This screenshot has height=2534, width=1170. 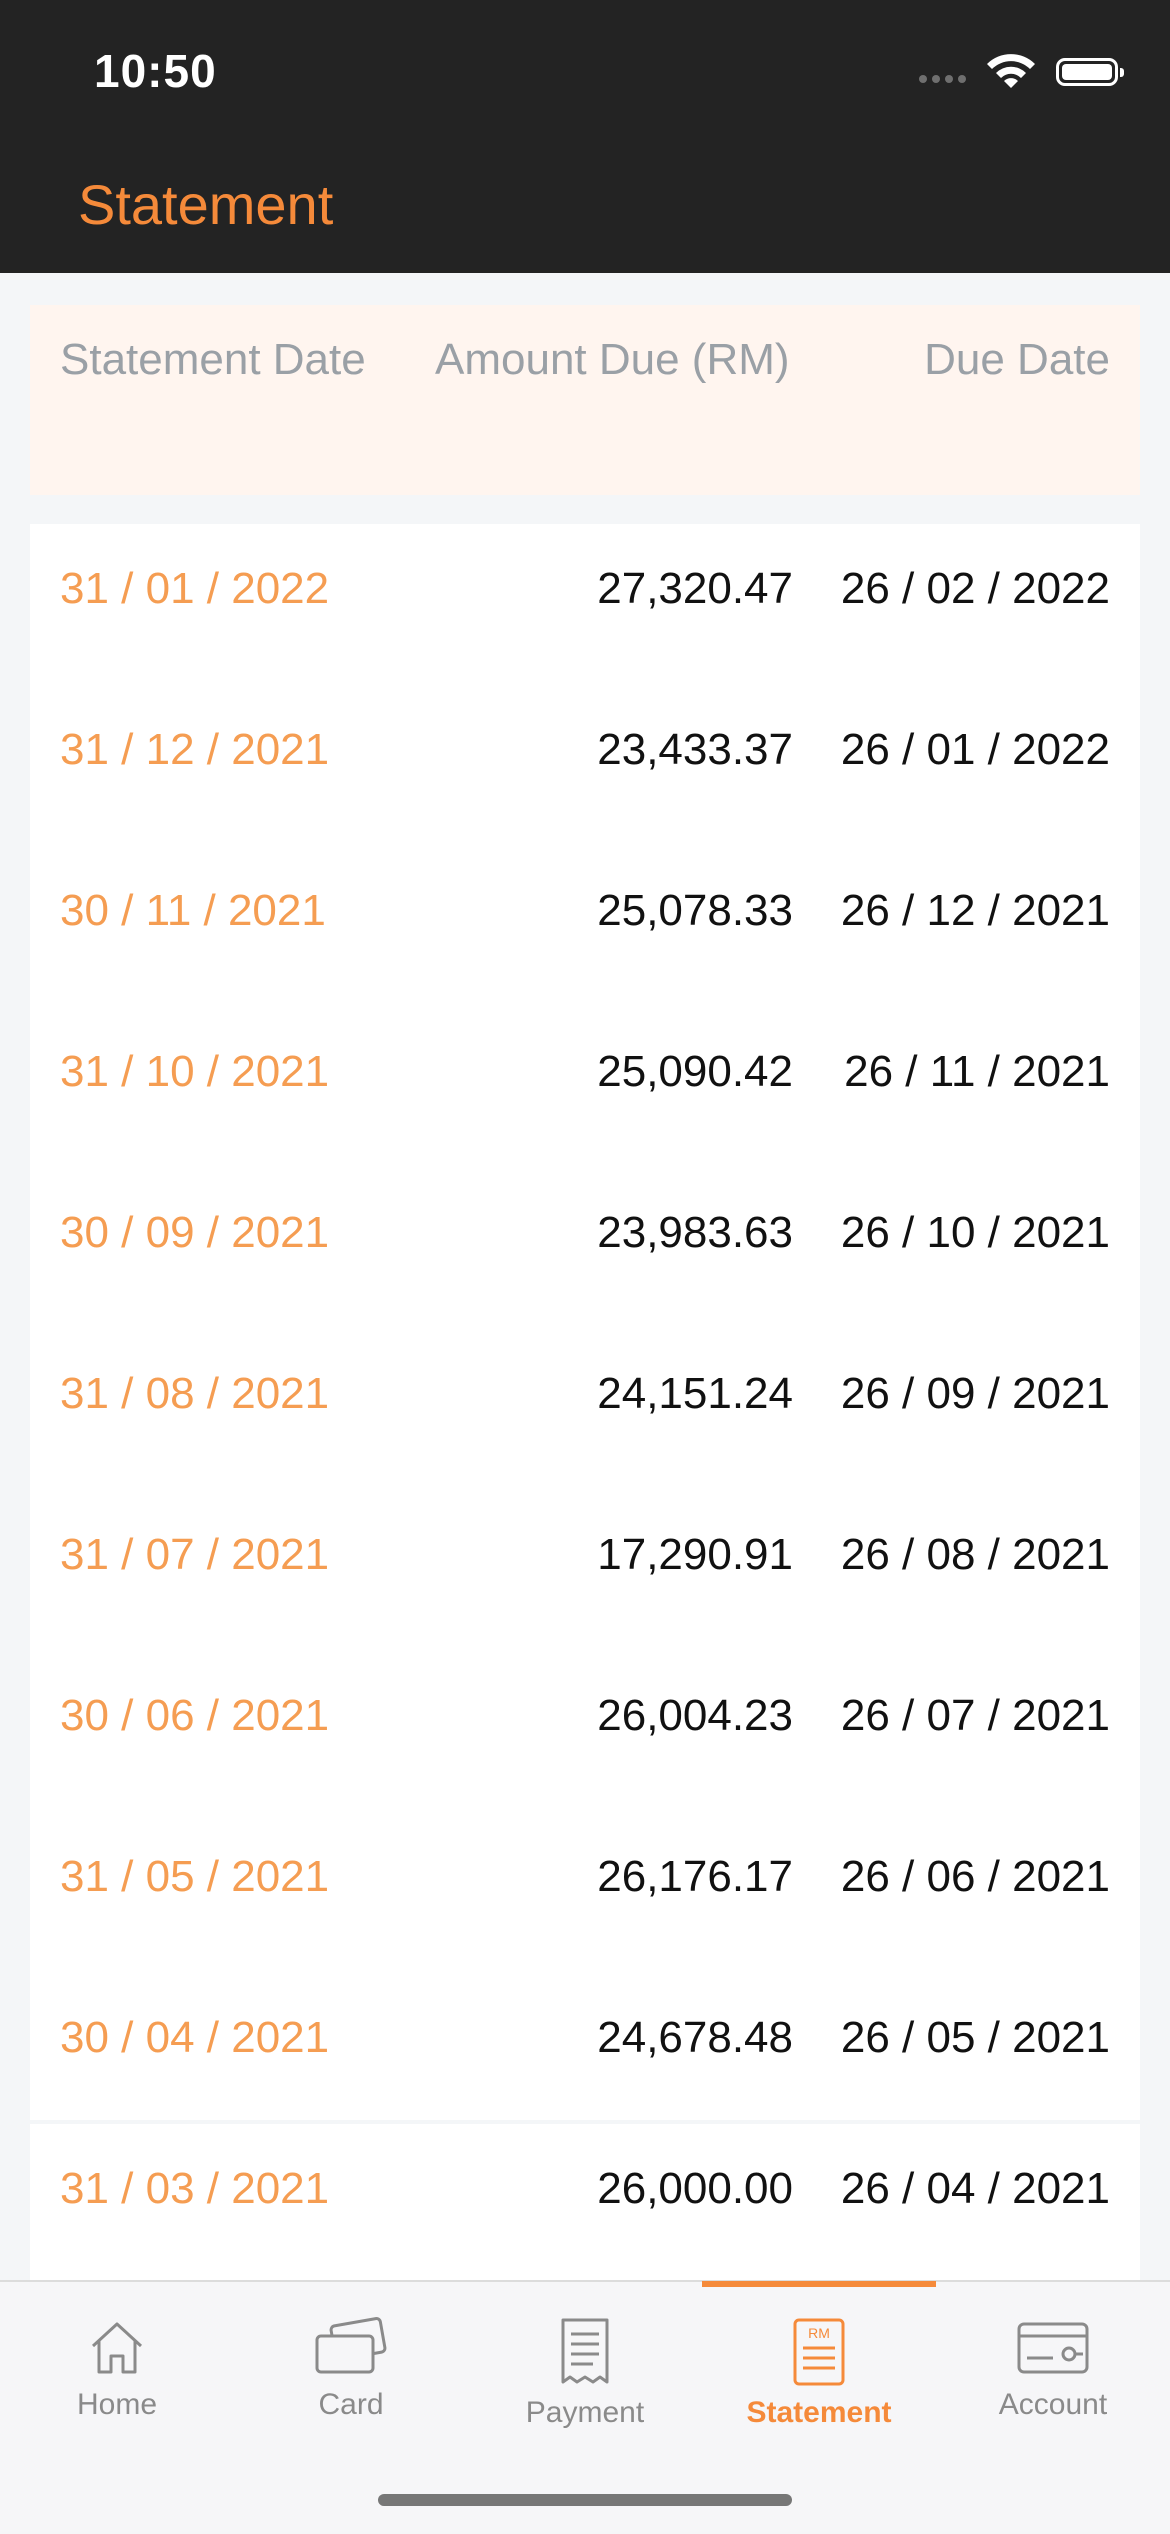 I want to click on statement-date: 31 / 01 / 2022, so click(x=195, y=588).